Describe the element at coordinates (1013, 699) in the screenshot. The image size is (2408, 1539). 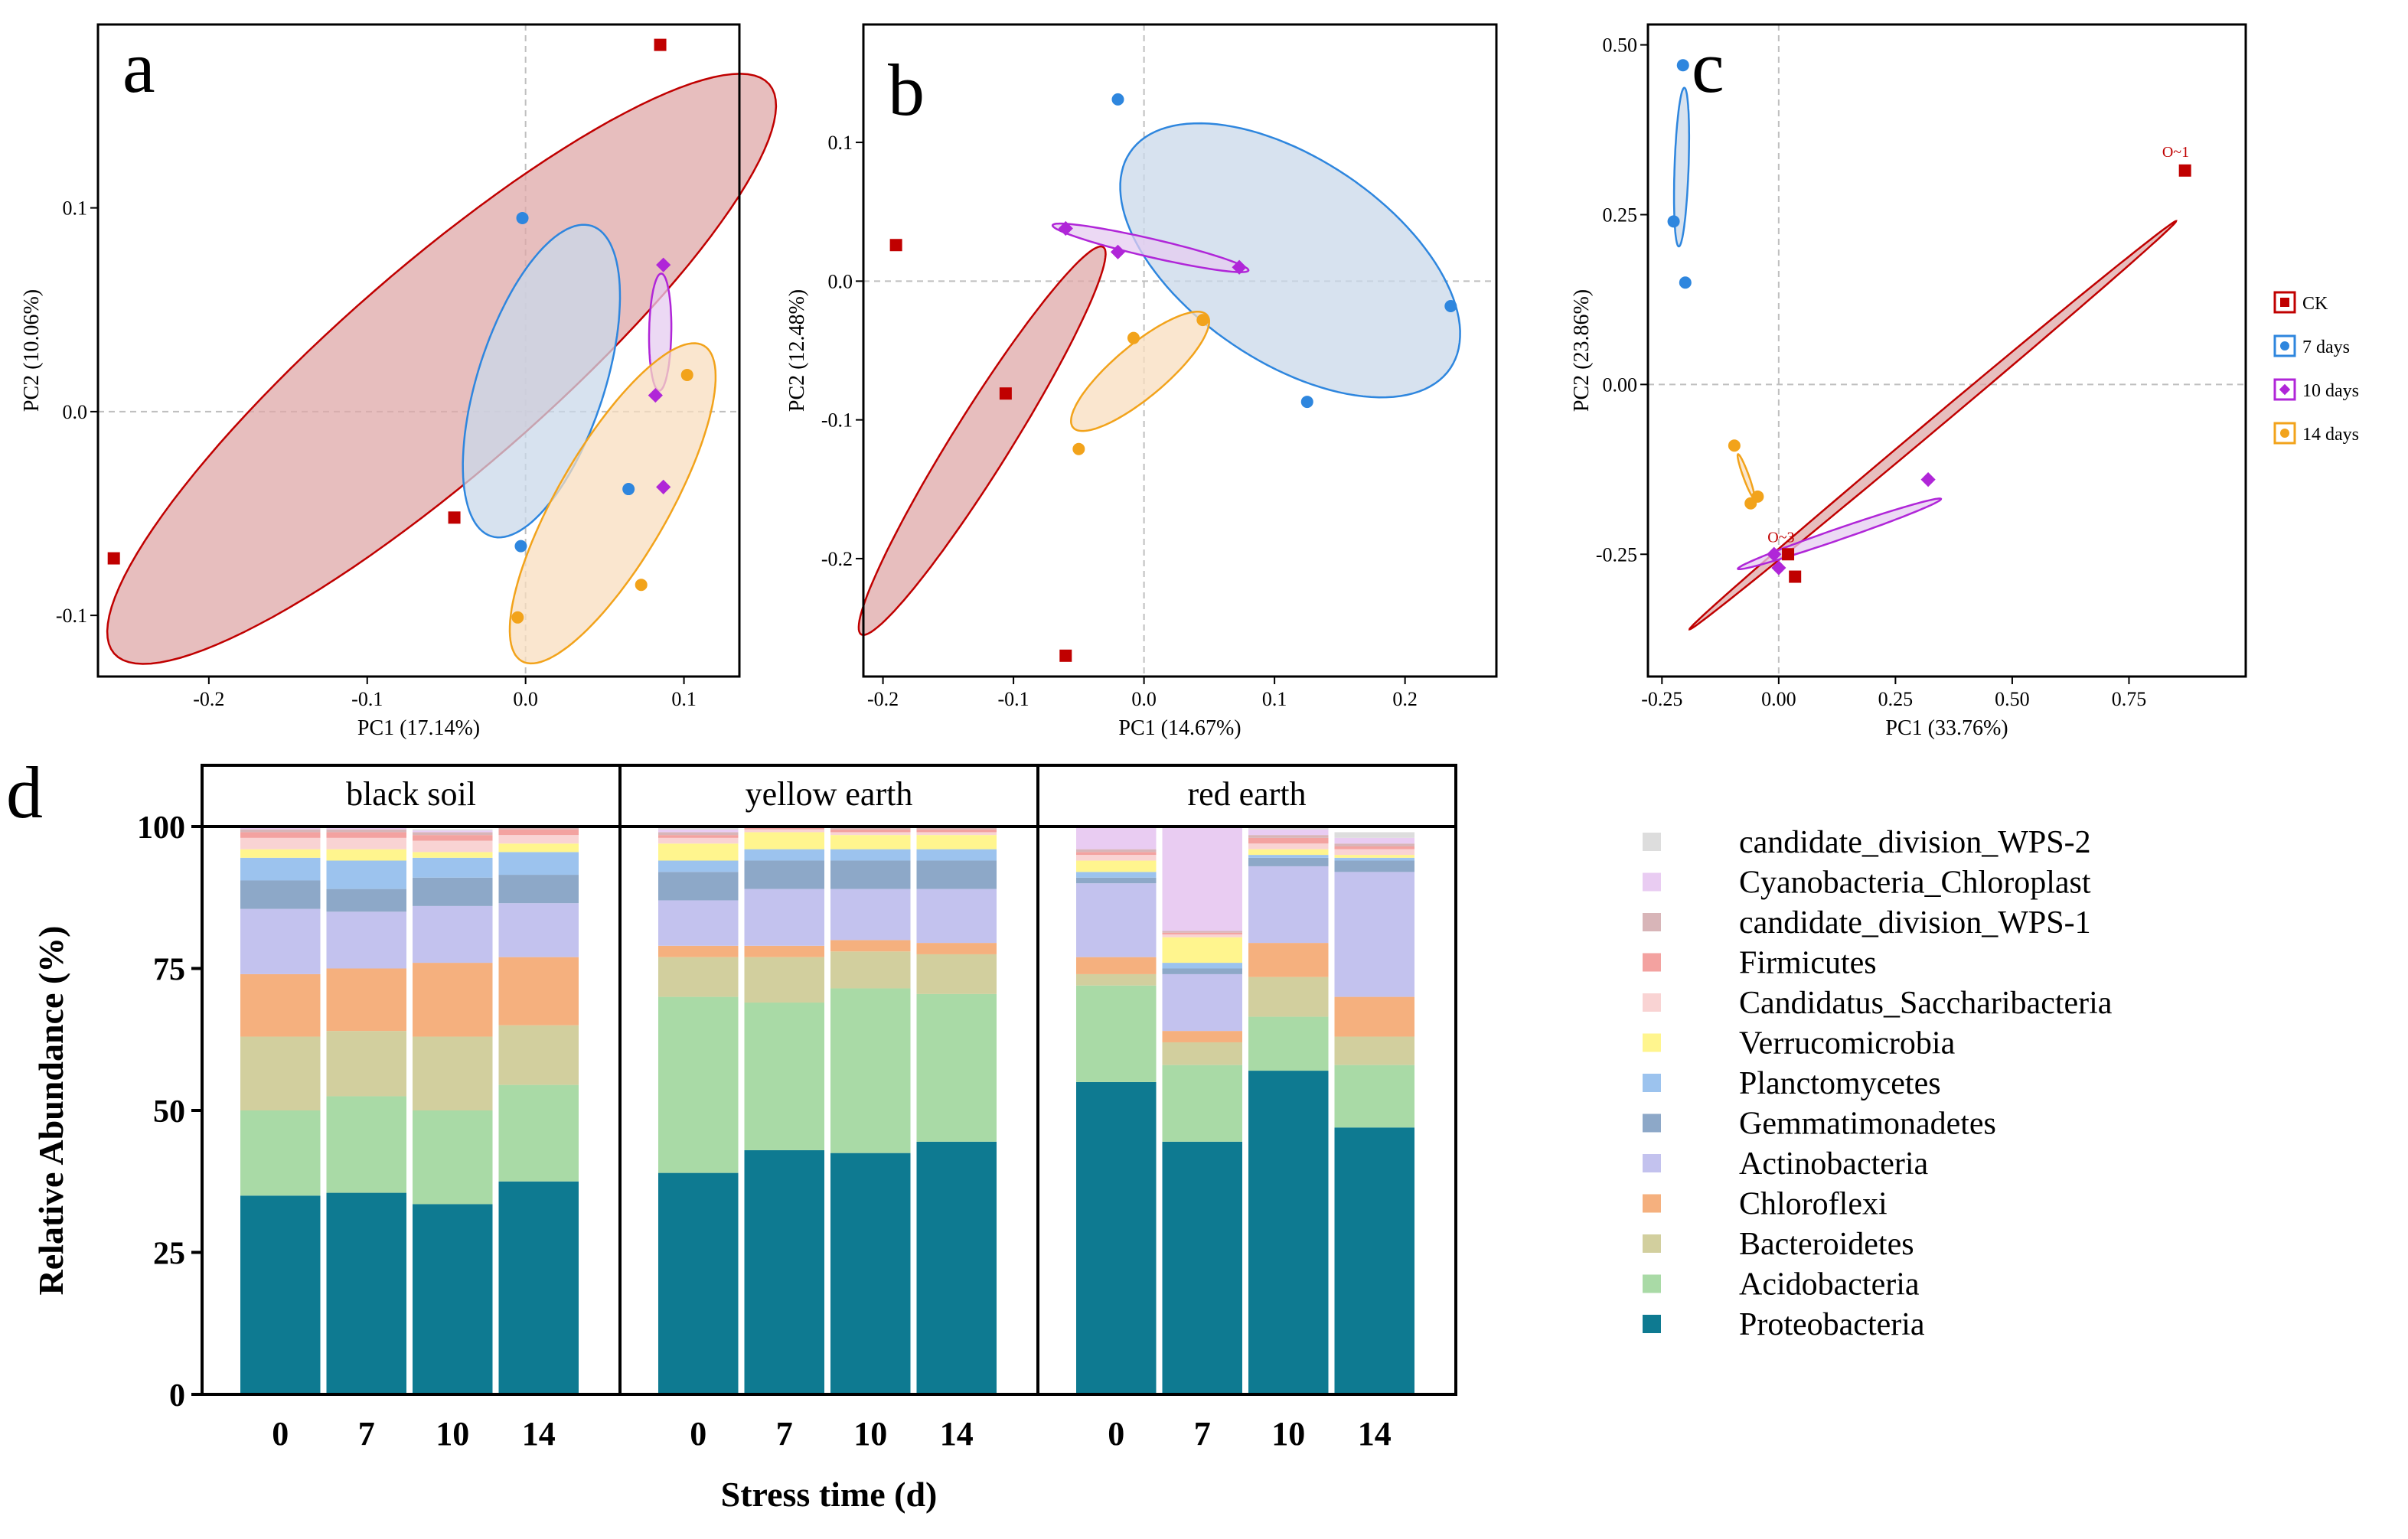
I see `x-tick-label: -0.1` at that location.